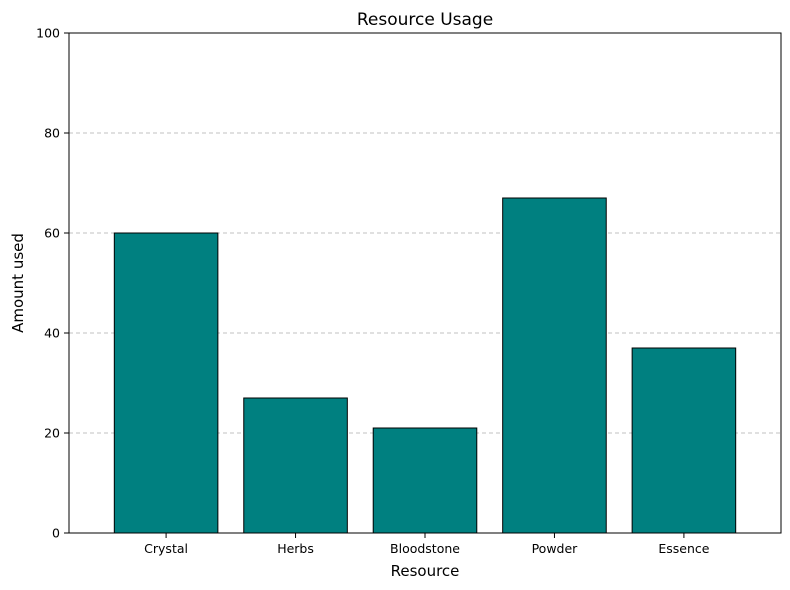 The image size is (790, 590). What do you see at coordinates (554, 365) in the screenshot?
I see `bar-powder` at bounding box center [554, 365].